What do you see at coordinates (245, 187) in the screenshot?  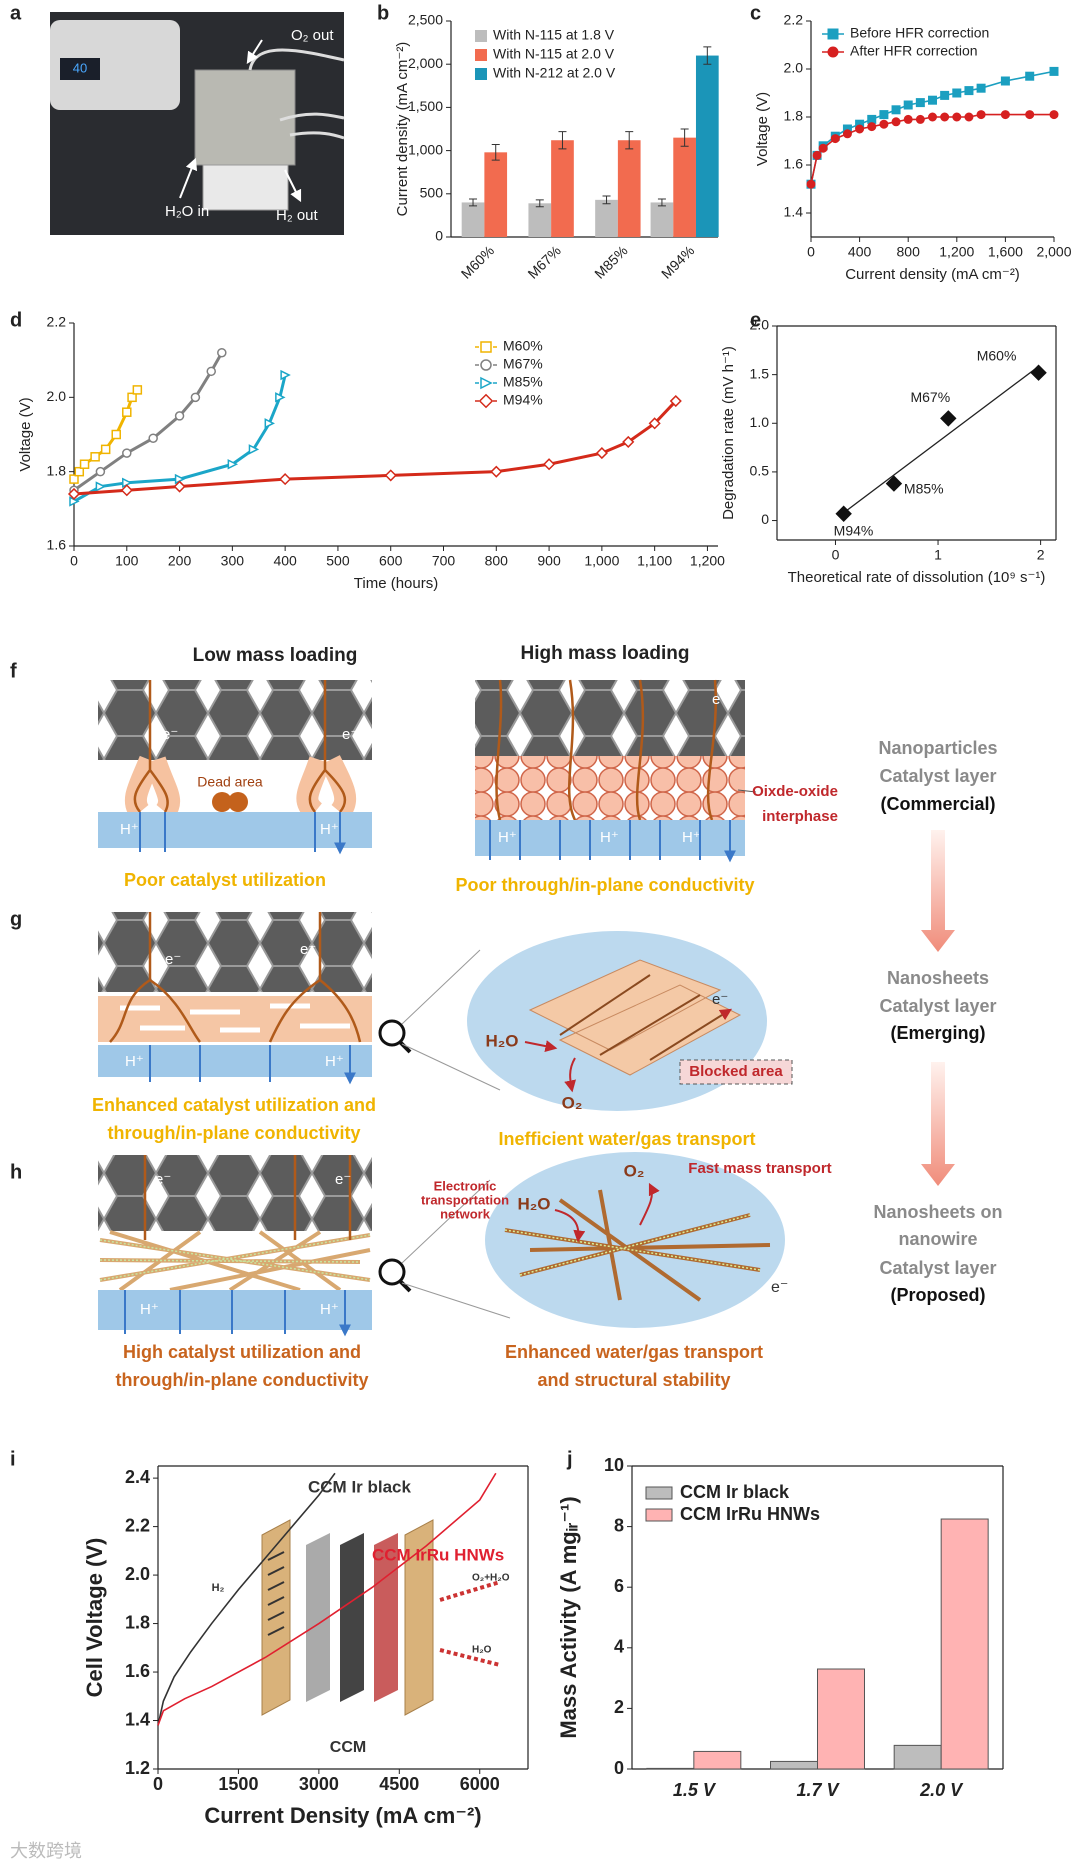 I see `cell-base` at bounding box center [245, 187].